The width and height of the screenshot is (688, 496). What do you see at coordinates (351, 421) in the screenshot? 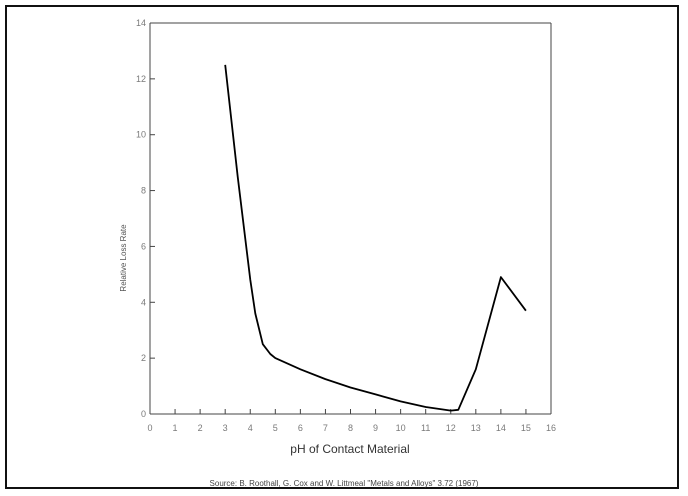
I see `x-axis-ticks: 0 1 2 3 4 5 6 7 8 9 10 11 12 13 14 15 16` at bounding box center [351, 421].